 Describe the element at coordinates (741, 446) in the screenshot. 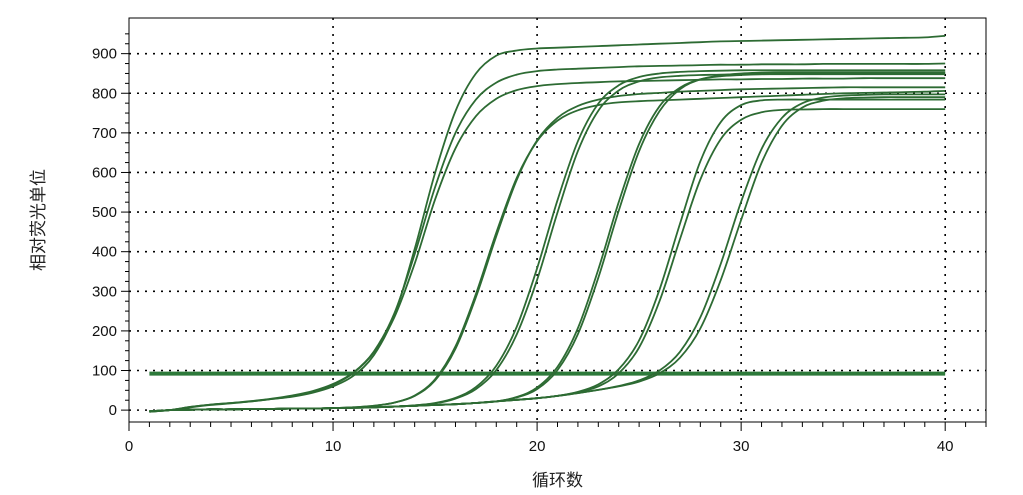

I see `x-tick-label: 30` at that location.